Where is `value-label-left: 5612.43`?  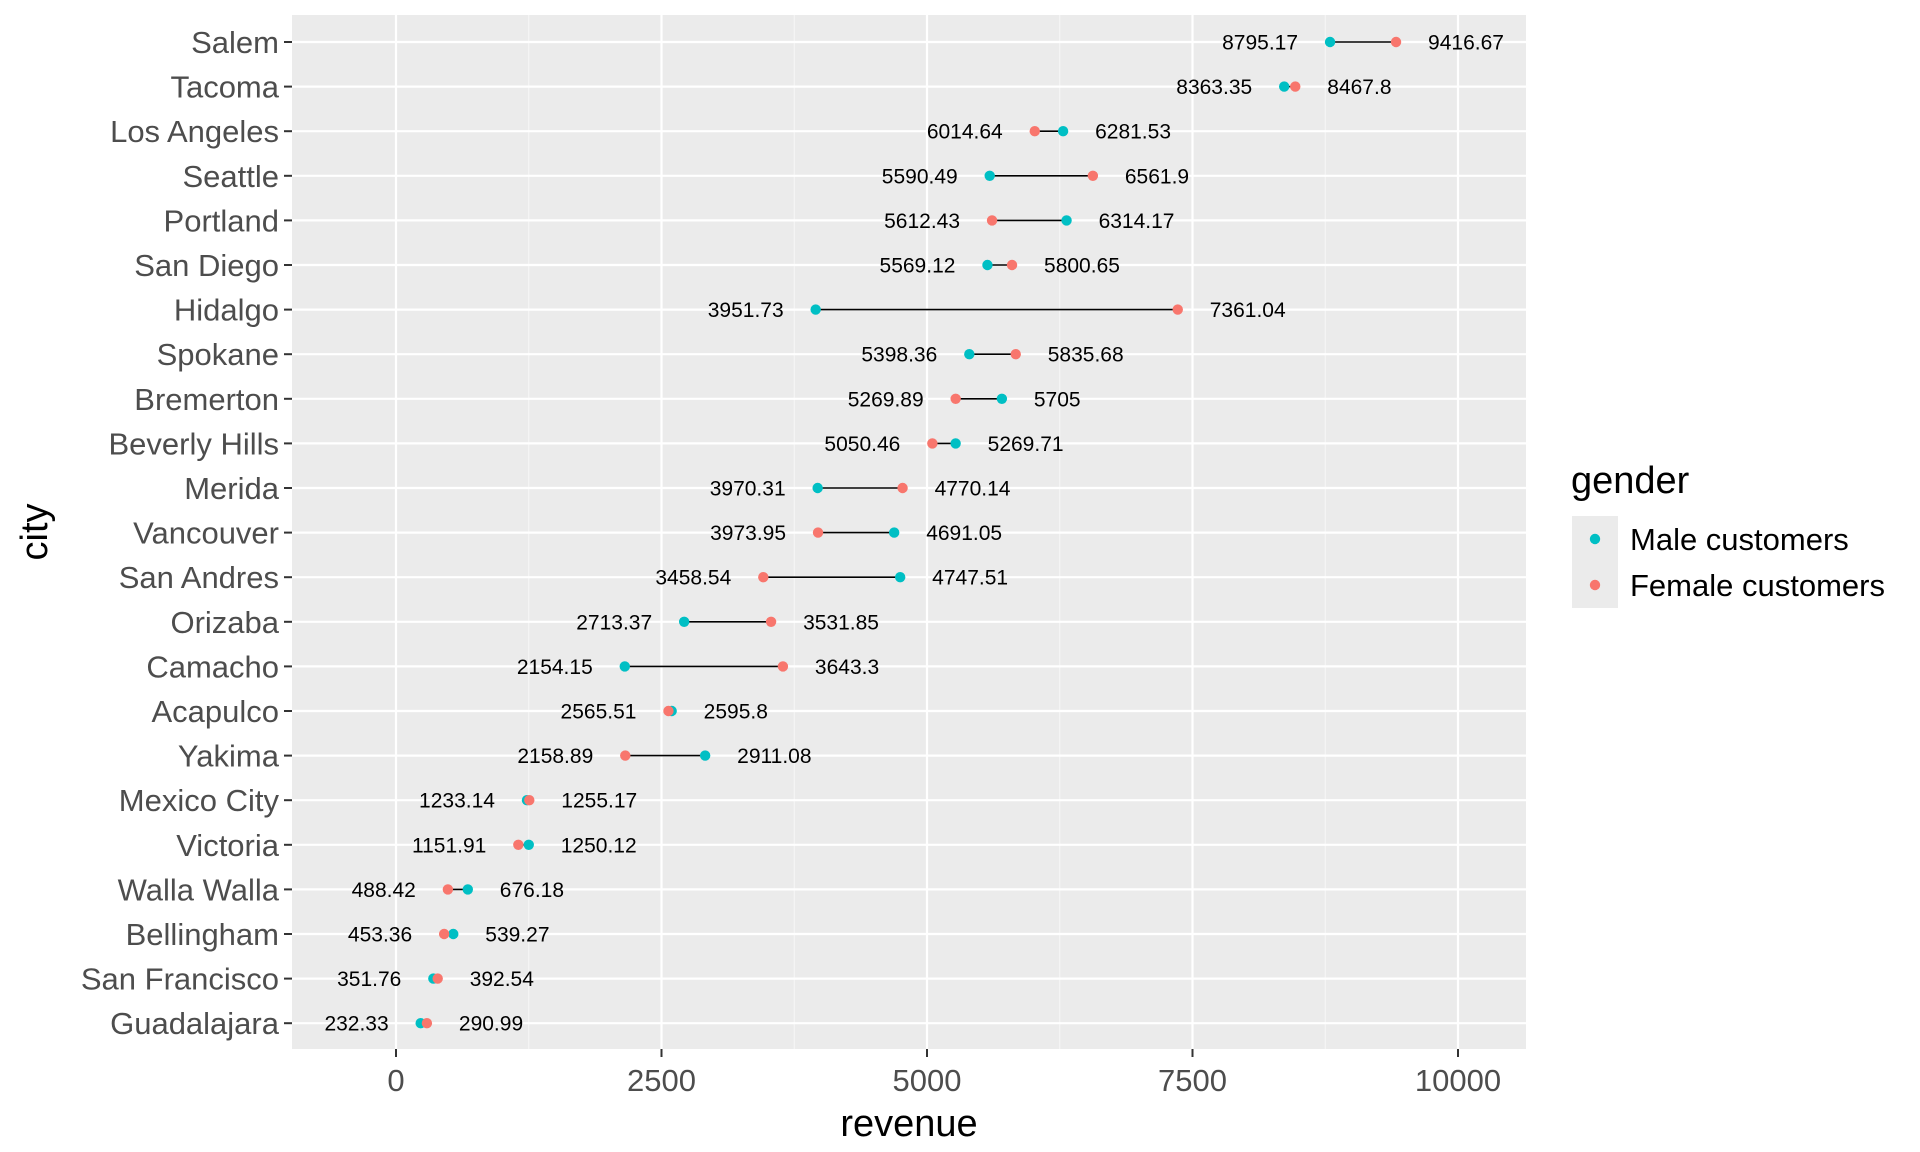
value-label-left: 5612.43 is located at coordinates (922, 221).